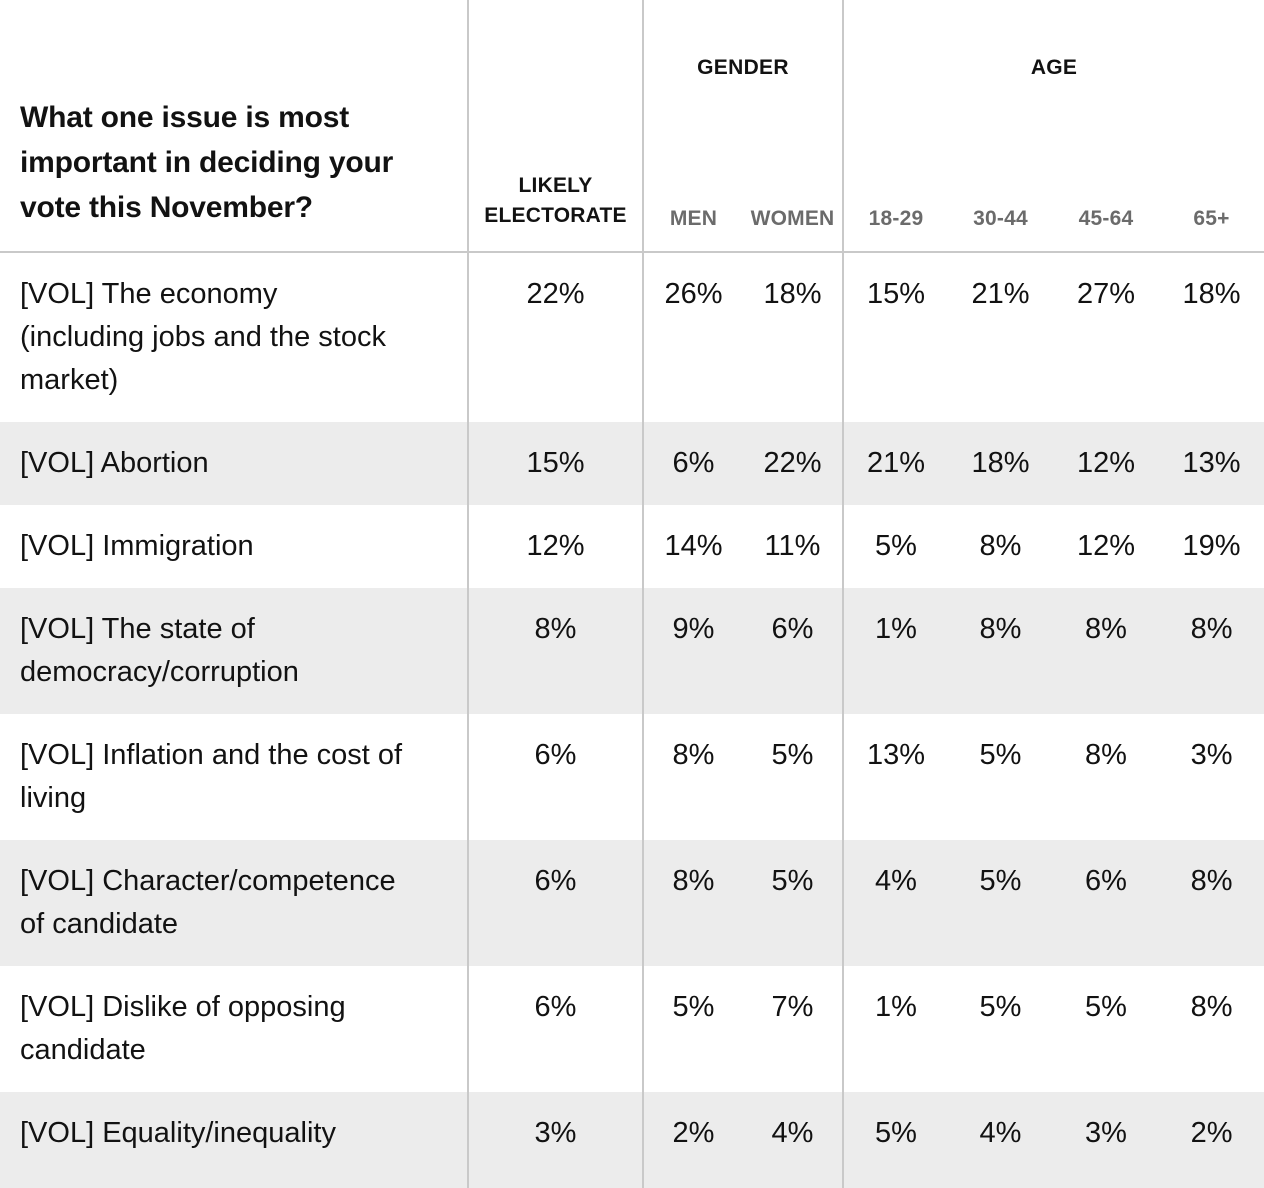  What do you see at coordinates (895, 777) in the screenshot?
I see `value-cell-18-29: 13%` at bounding box center [895, 777].